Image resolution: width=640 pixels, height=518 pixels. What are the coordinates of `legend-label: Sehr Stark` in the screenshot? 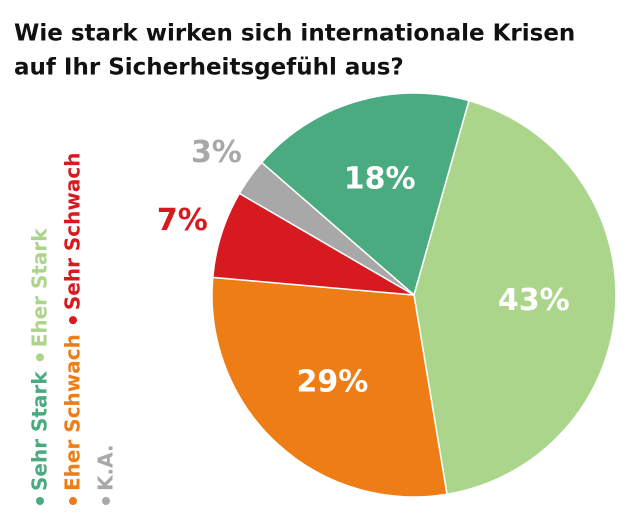 It's located at (40, 431).